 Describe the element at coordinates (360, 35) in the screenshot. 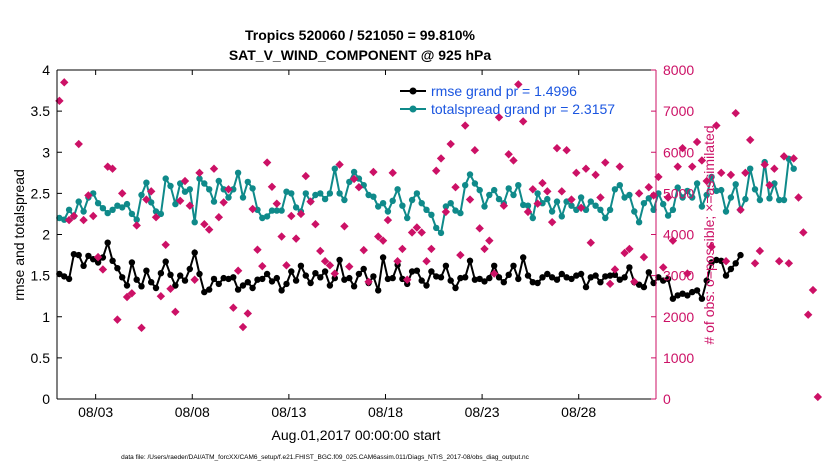

I see `chart-title-line1: Tropics 520060 / 521050 = 99.810%` at that location.